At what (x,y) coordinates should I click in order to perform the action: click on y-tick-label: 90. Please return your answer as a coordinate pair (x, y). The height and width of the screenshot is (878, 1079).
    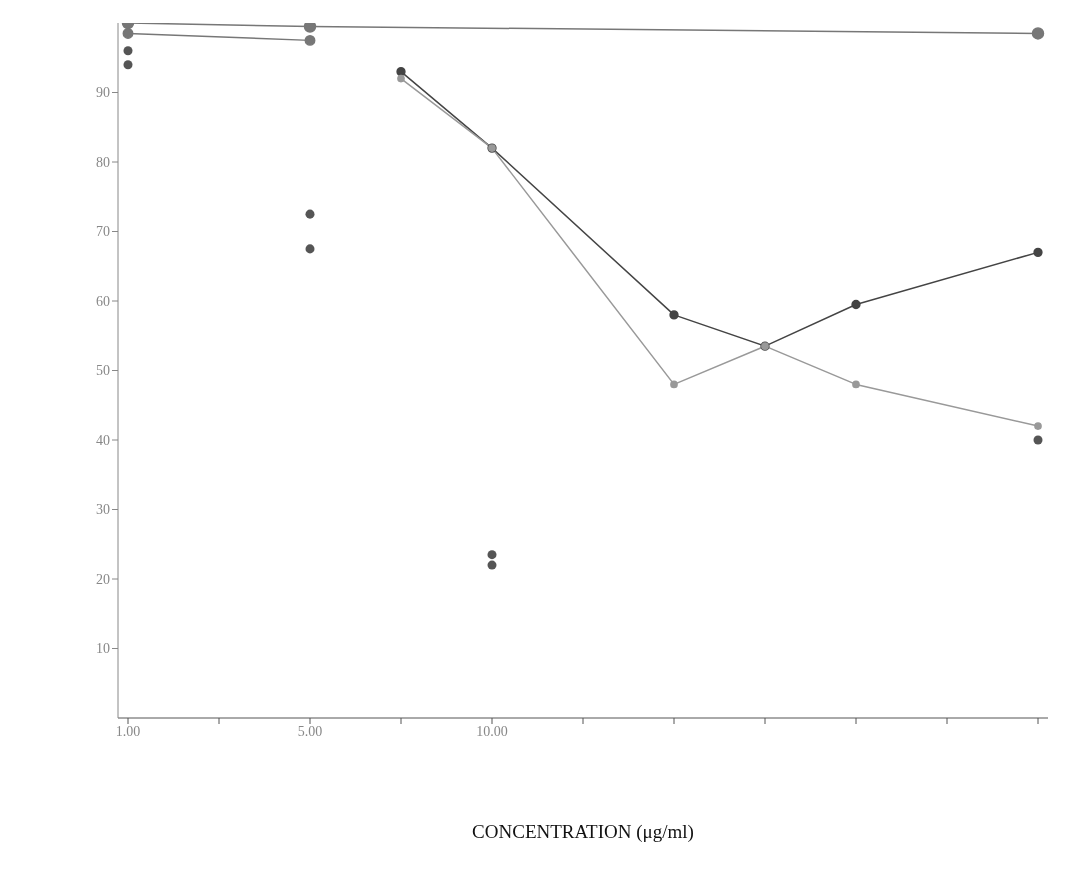
    Looking at the image, I should click on (103, 93).